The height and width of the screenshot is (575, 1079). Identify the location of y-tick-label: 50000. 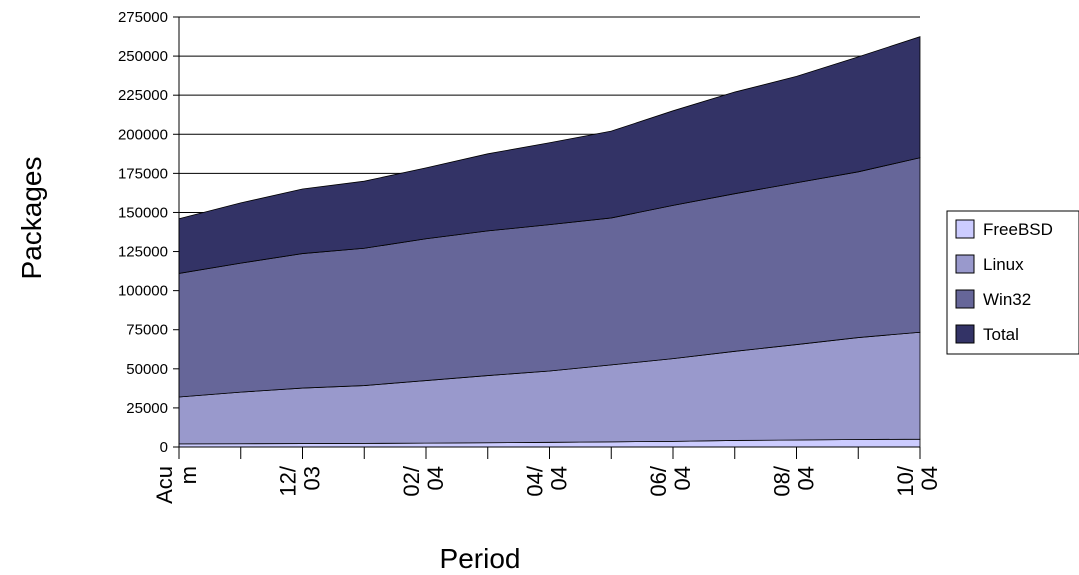
(147, 369).